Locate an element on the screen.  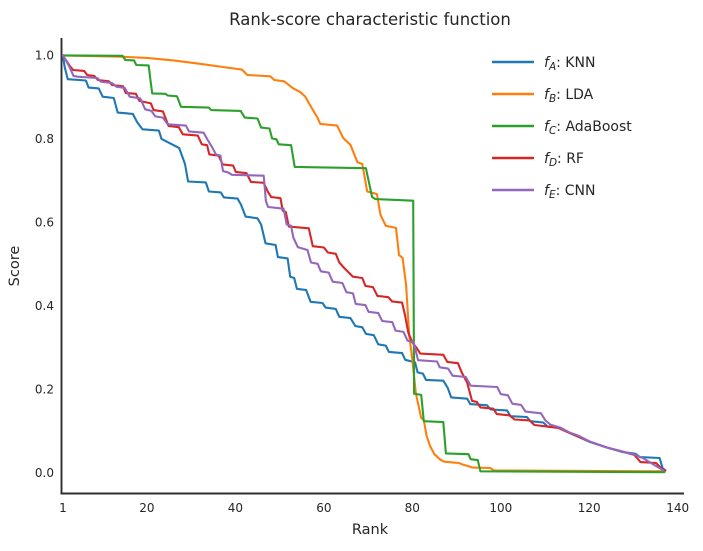
chart-title: Rank-score characteristic function is located at coordinates (370, 19).